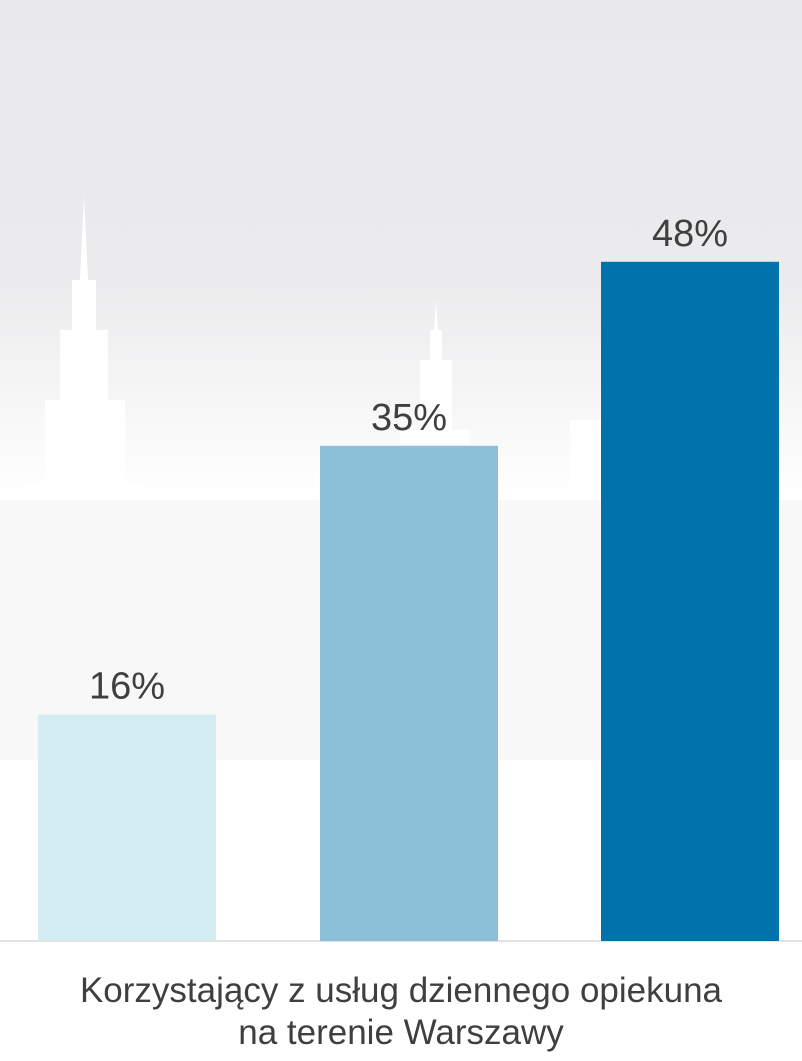  What do you see at coordinates (409, 418) in the screenshot?
I see `bar-2-value-label: 35%` at bounding box center [409, 418].